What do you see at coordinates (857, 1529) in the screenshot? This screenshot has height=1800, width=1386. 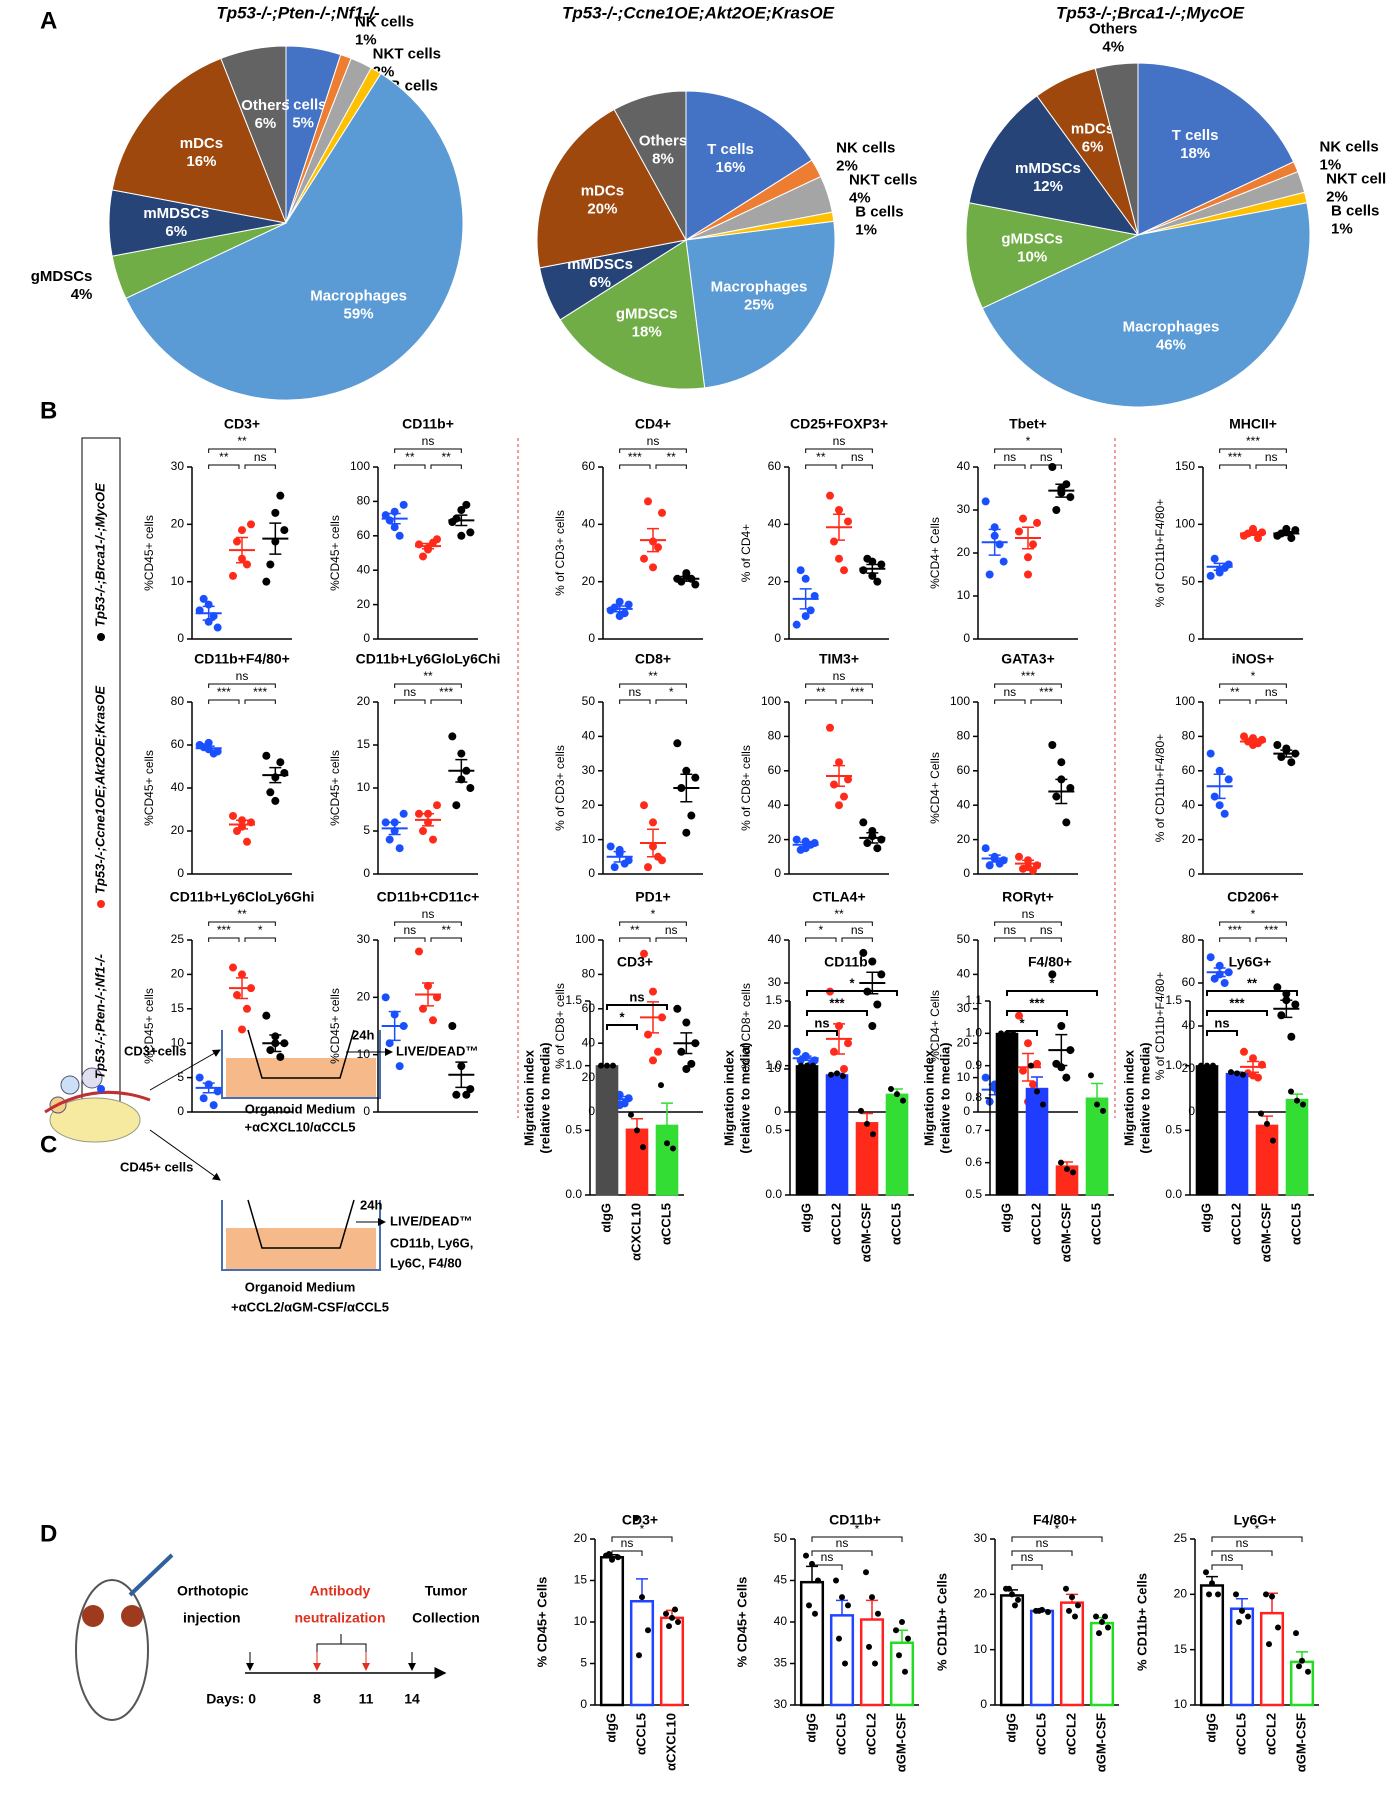 I see `sig-label: *` at bounding box center [857, 1529].